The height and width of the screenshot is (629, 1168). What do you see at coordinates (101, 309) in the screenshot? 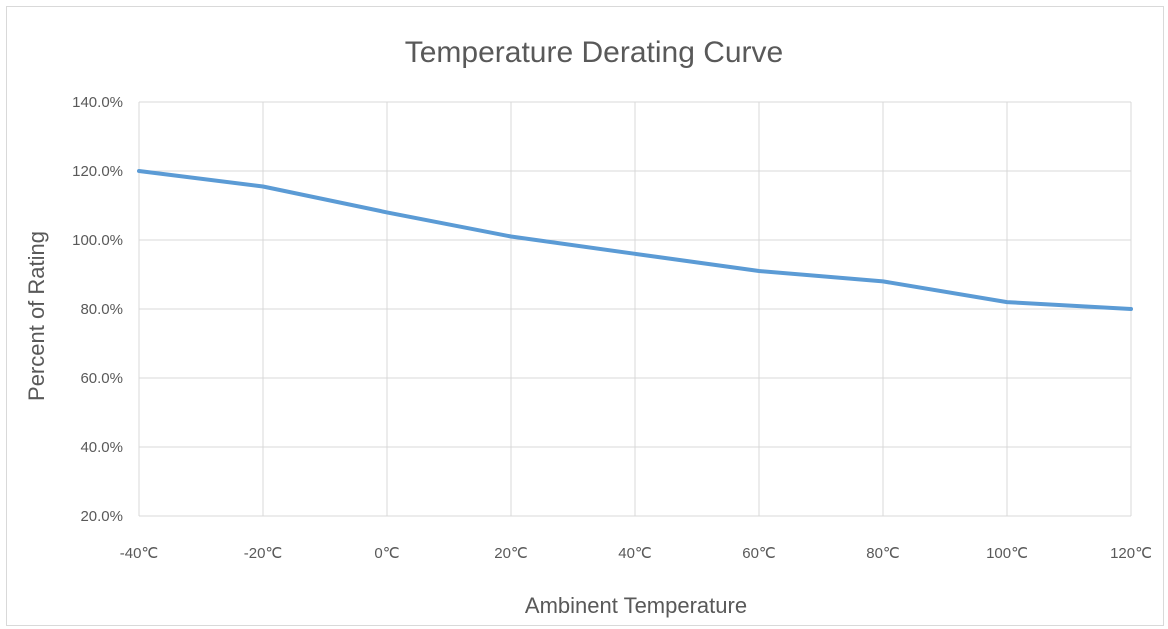
I see `y-tick-label: 80.0%` at bounding box center [101, 309].